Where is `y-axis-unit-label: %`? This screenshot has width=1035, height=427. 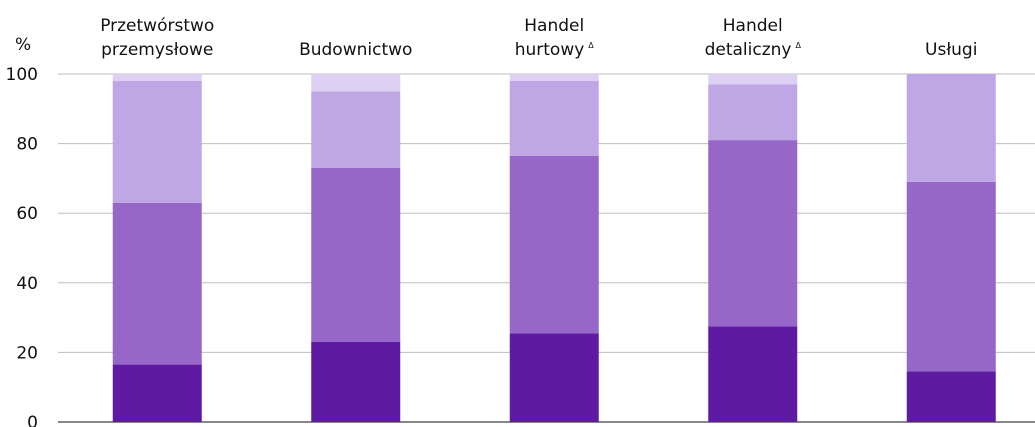 y-axis-unit-label: % is located at coordinates (23, 45).